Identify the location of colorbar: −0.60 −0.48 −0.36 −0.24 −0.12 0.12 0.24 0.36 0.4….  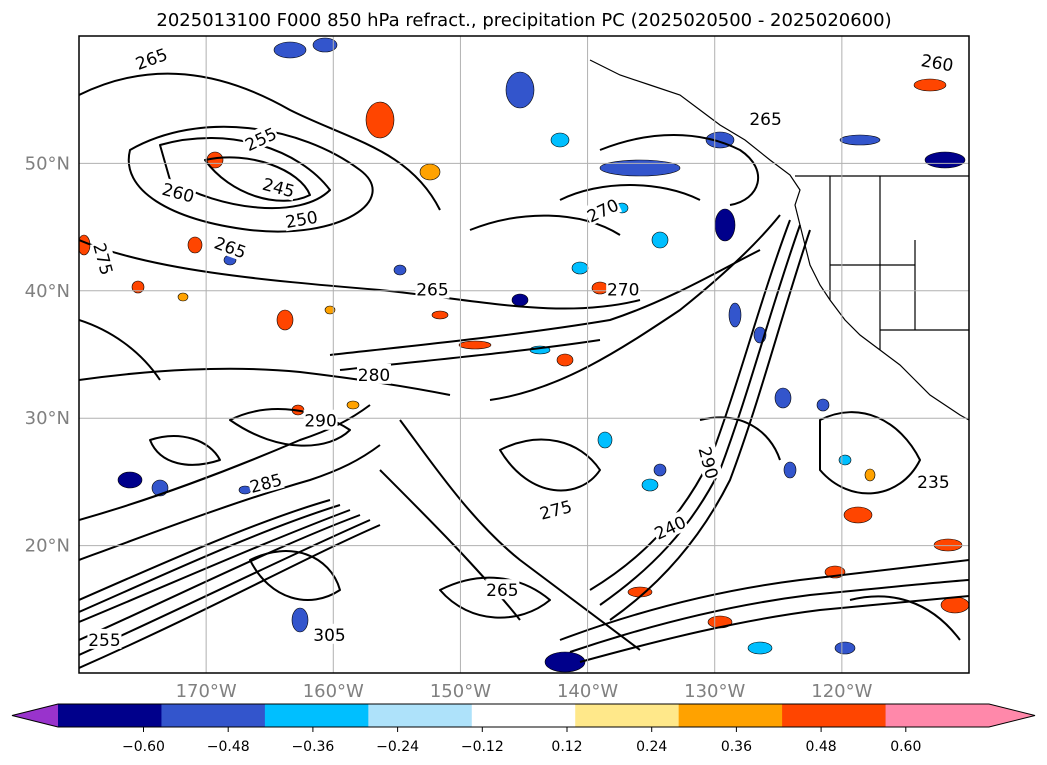
(523, 729).